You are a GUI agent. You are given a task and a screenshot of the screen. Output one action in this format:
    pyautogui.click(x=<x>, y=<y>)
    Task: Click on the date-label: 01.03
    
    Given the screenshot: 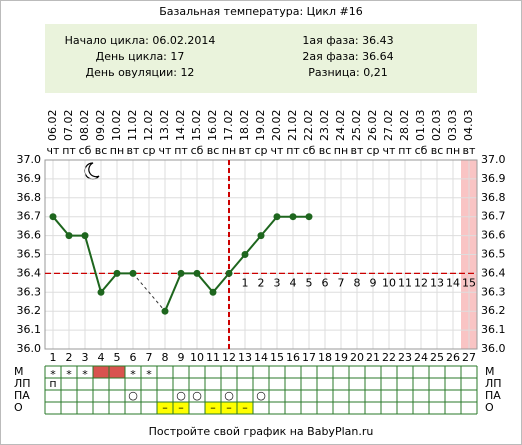 What is the action you would take?
    pyautogui.click(x=420, y=126)
    